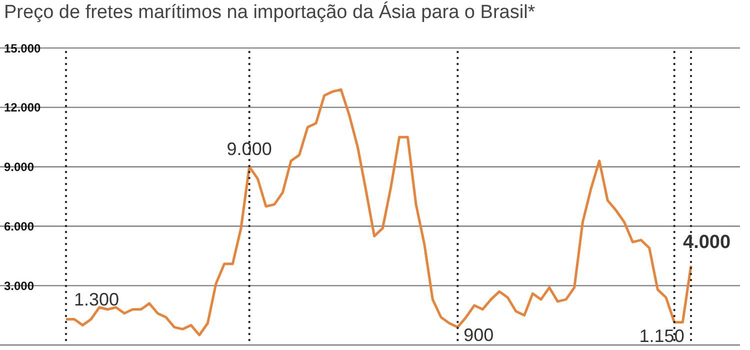 Image resolution: width=750 pixels, height=350 pixels. What do you see at coordinates (269, 12) in the screenshot?
I see `chart-title: Preço de fretes marítimos na importação da Ásia para o Brasil*` at bounding box center [269, 12].